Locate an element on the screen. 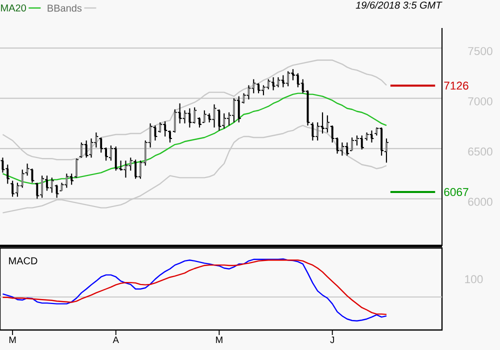  x-tick-label: A is located at coordinates (115, 340).